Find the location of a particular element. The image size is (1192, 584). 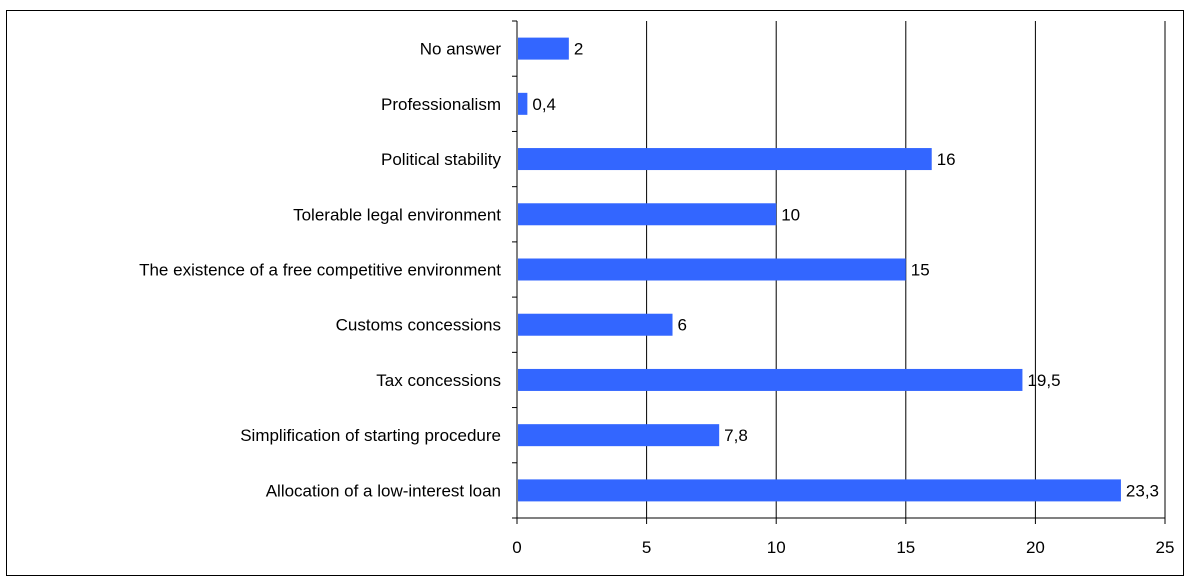

data-label: 0,4 is located at coordinates (544, 104).